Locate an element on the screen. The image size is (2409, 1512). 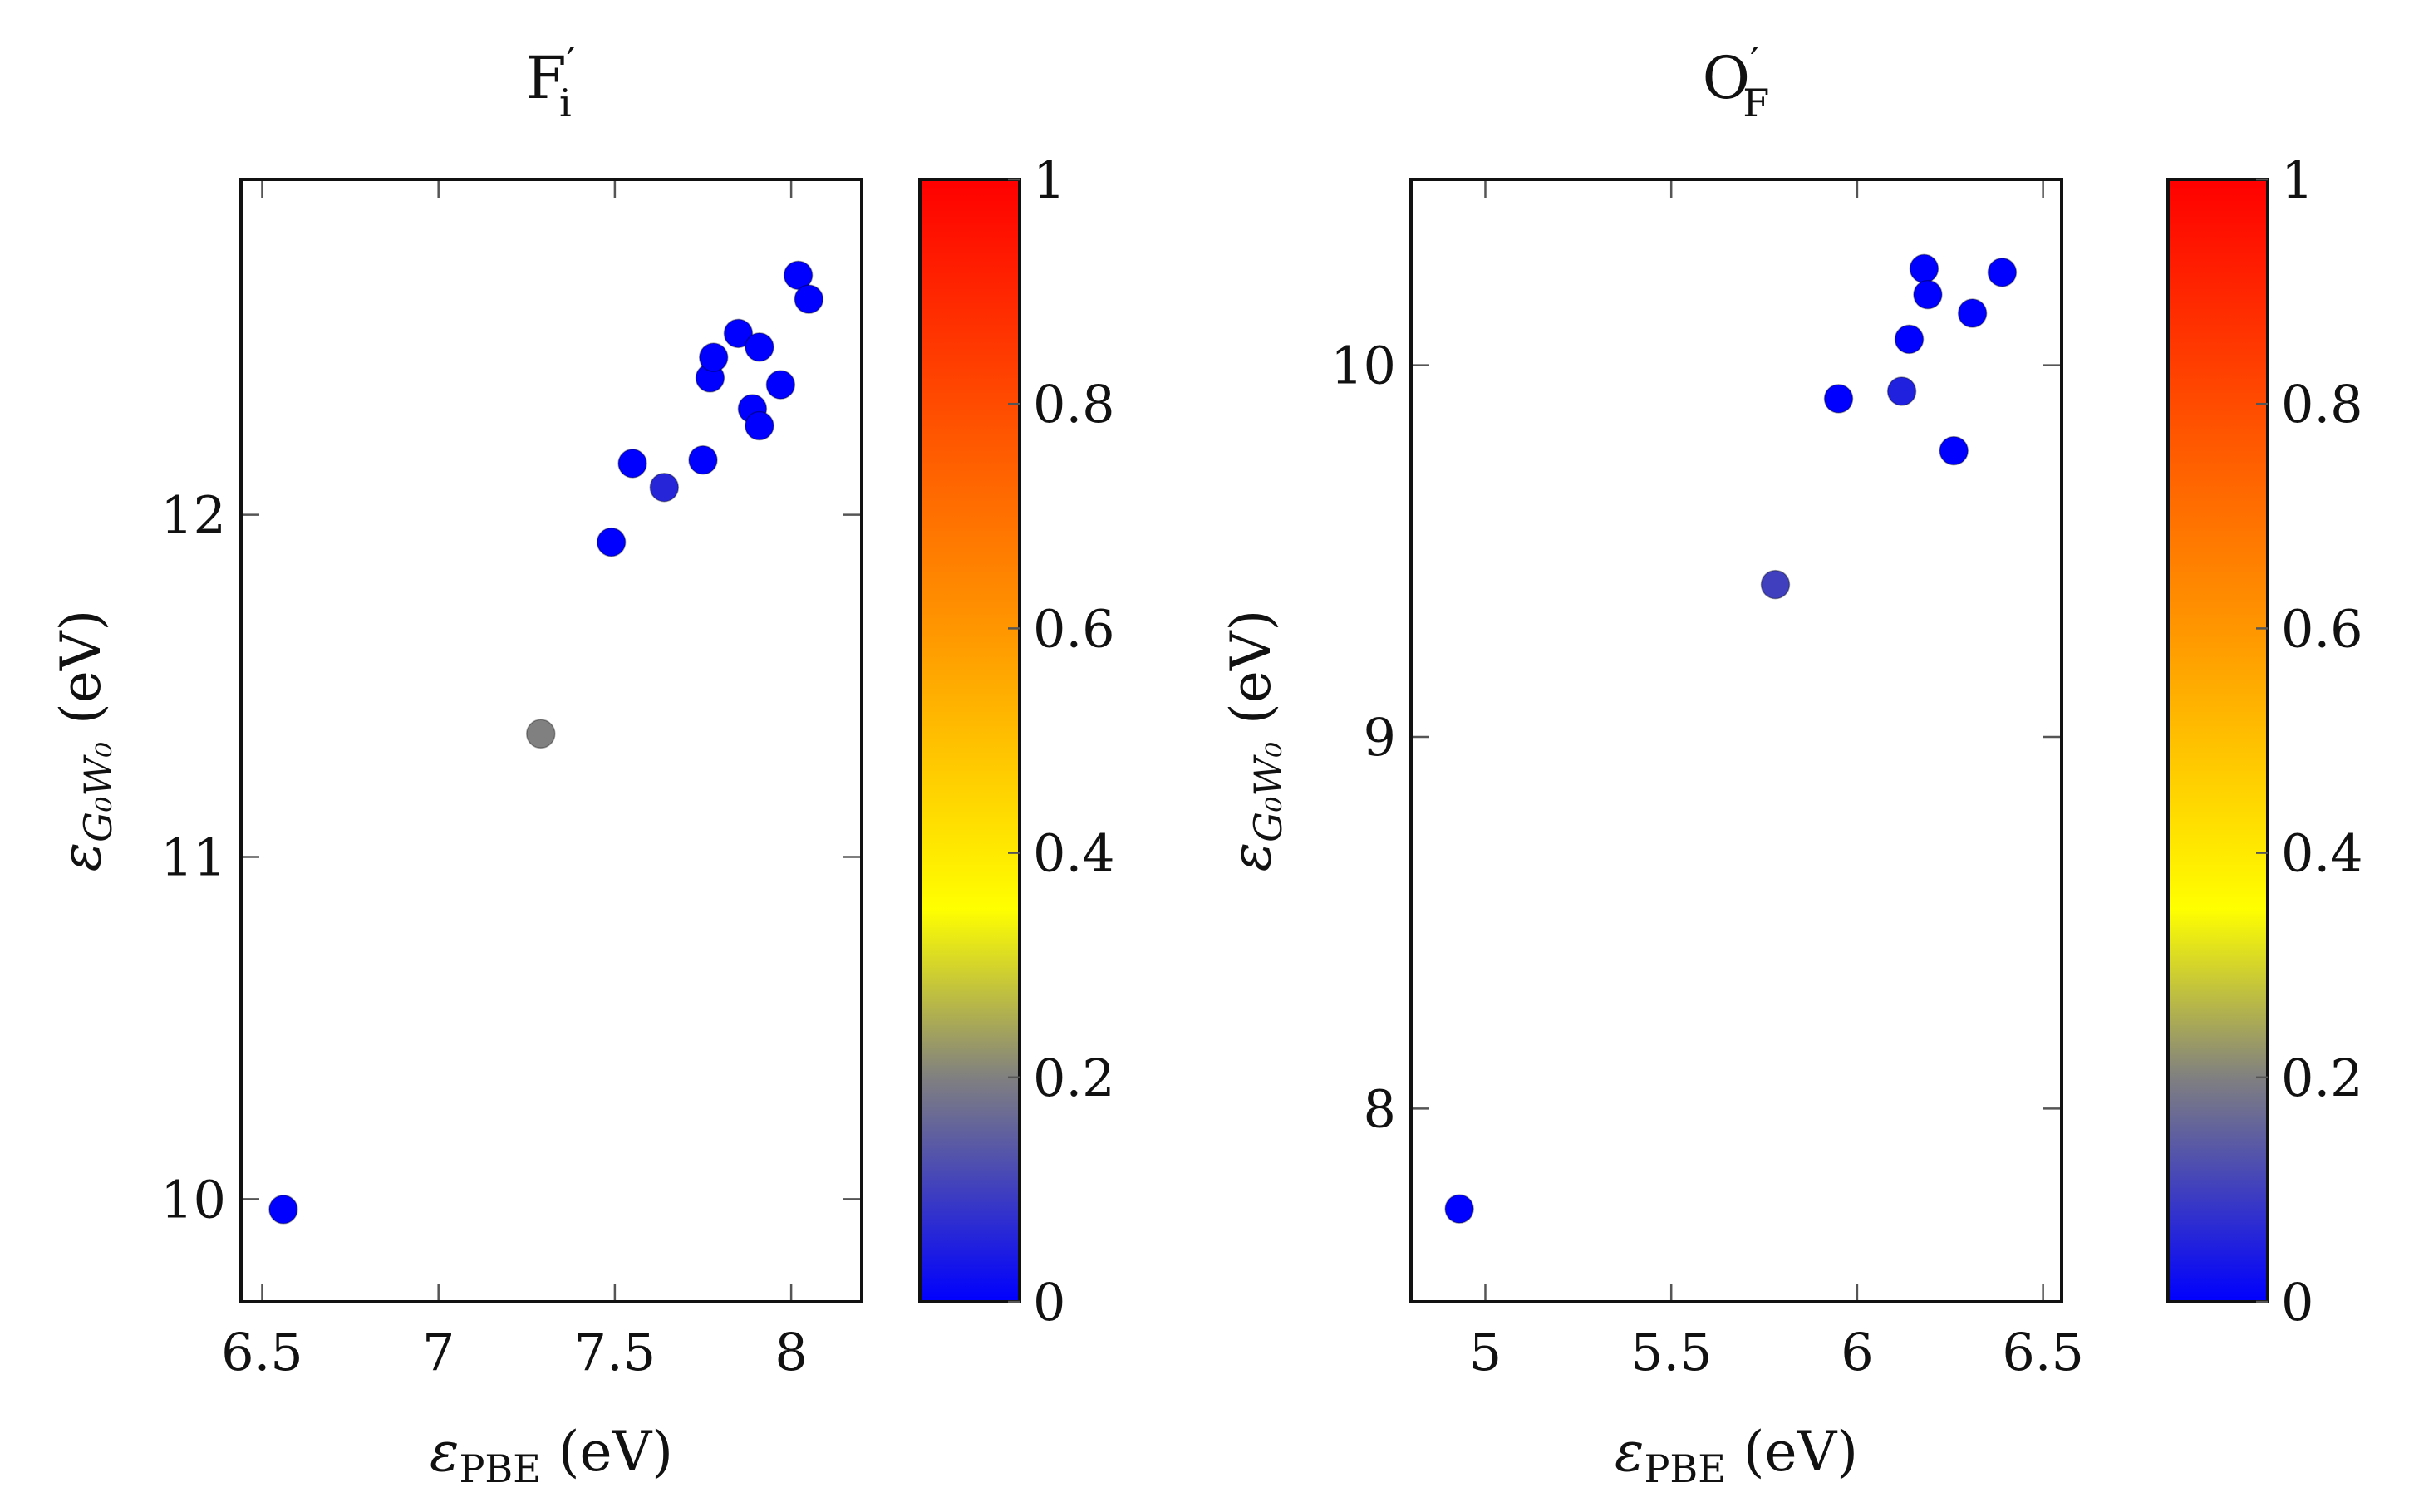
x-tick-label: 7.5 is located at coordinates (615, 1352).